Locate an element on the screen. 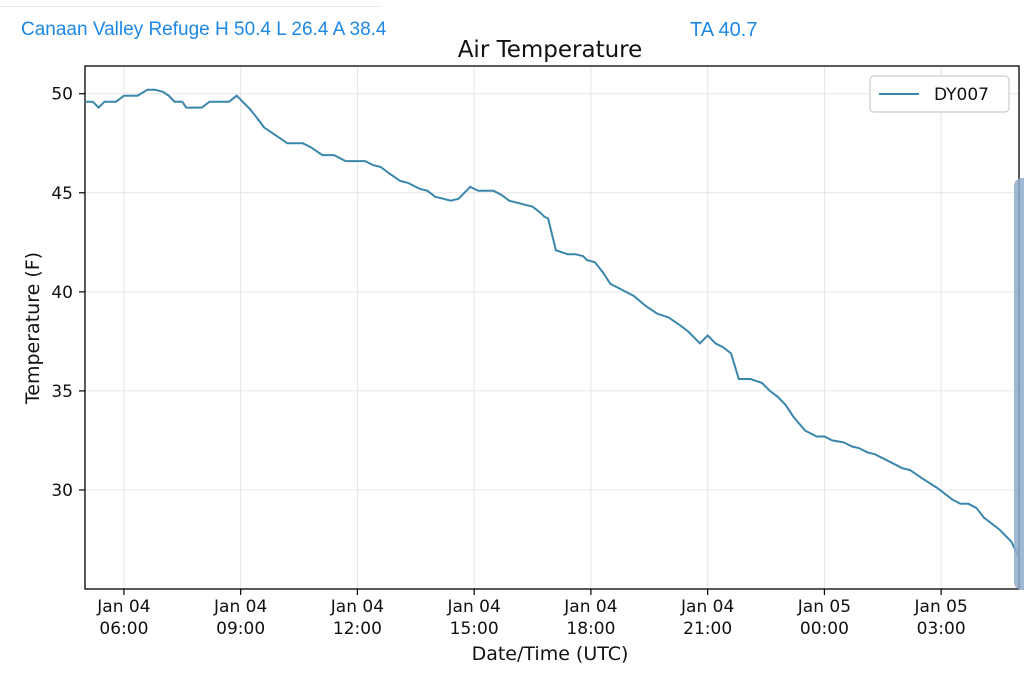 This screenshot has width=1024, height=674. legend-box is located at coordinates (939, 94).